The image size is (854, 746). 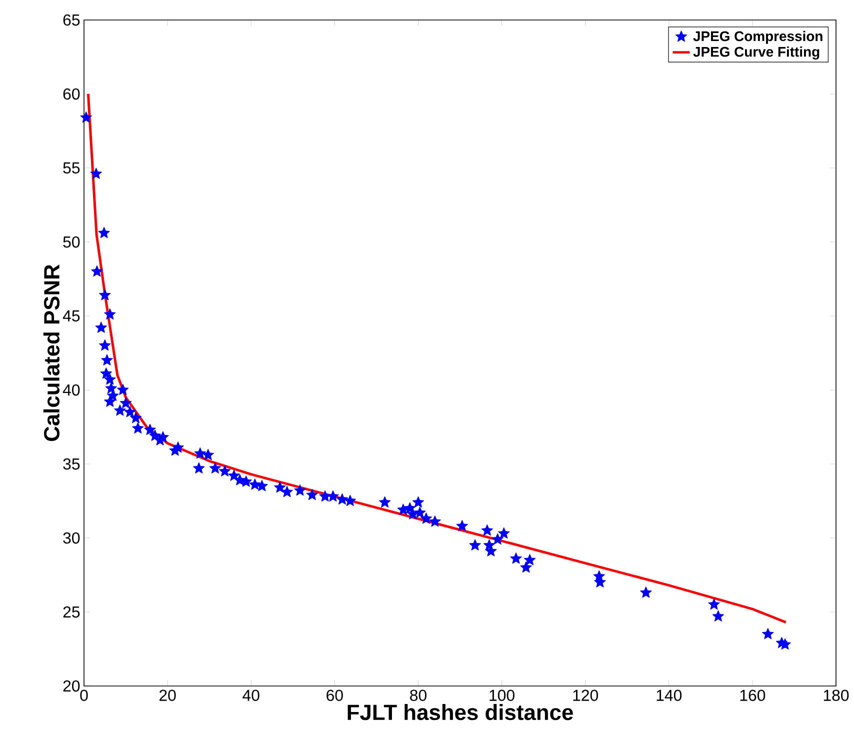 I want to click on x-tick-label: 160, so click(x=753, y=695).